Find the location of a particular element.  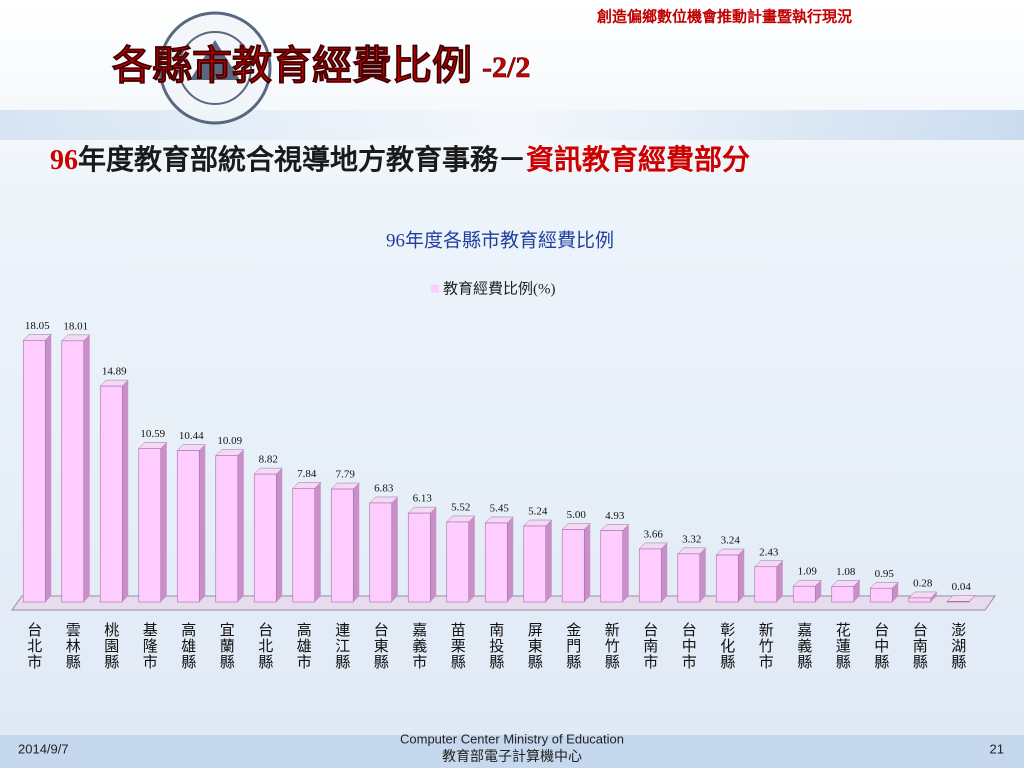

data-label: 7.79 is located at coordinates (346, 475).